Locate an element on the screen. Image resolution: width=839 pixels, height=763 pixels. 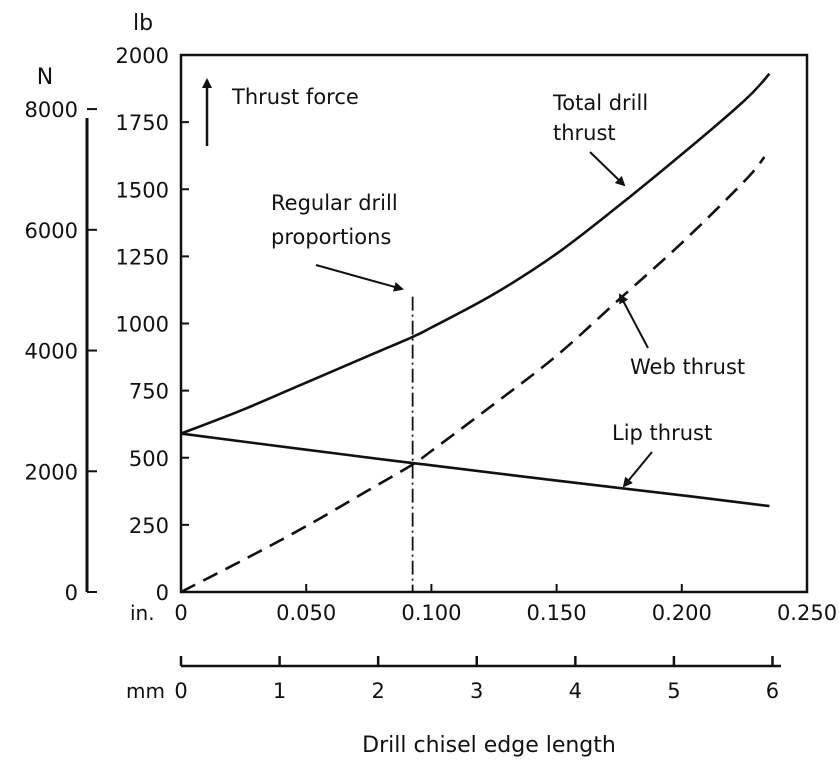
y2-unit-label: N is located at coordinates (45, 77).